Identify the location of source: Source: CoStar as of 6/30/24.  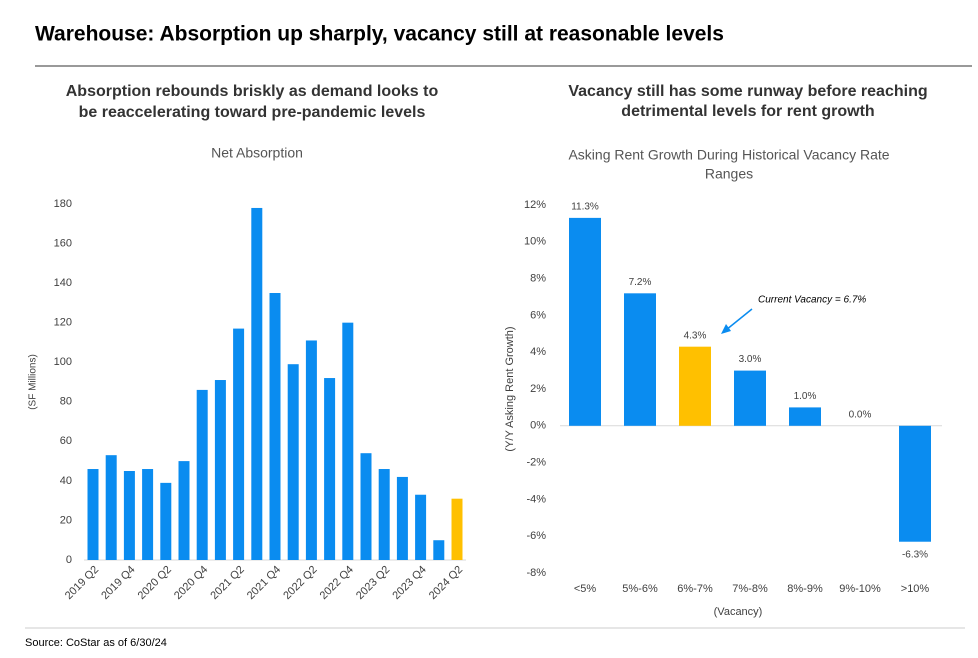
(96, 643).